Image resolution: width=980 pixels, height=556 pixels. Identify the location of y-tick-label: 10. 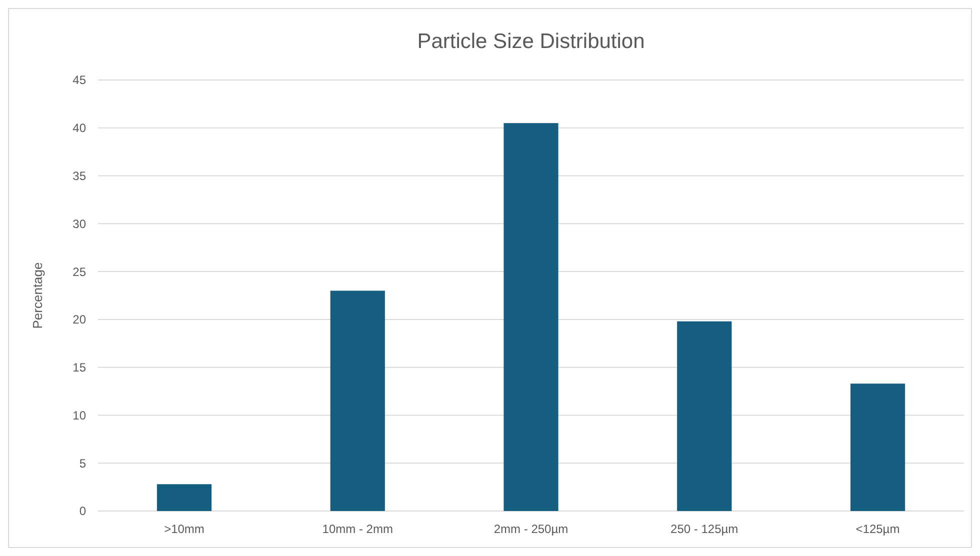
(79, 415).